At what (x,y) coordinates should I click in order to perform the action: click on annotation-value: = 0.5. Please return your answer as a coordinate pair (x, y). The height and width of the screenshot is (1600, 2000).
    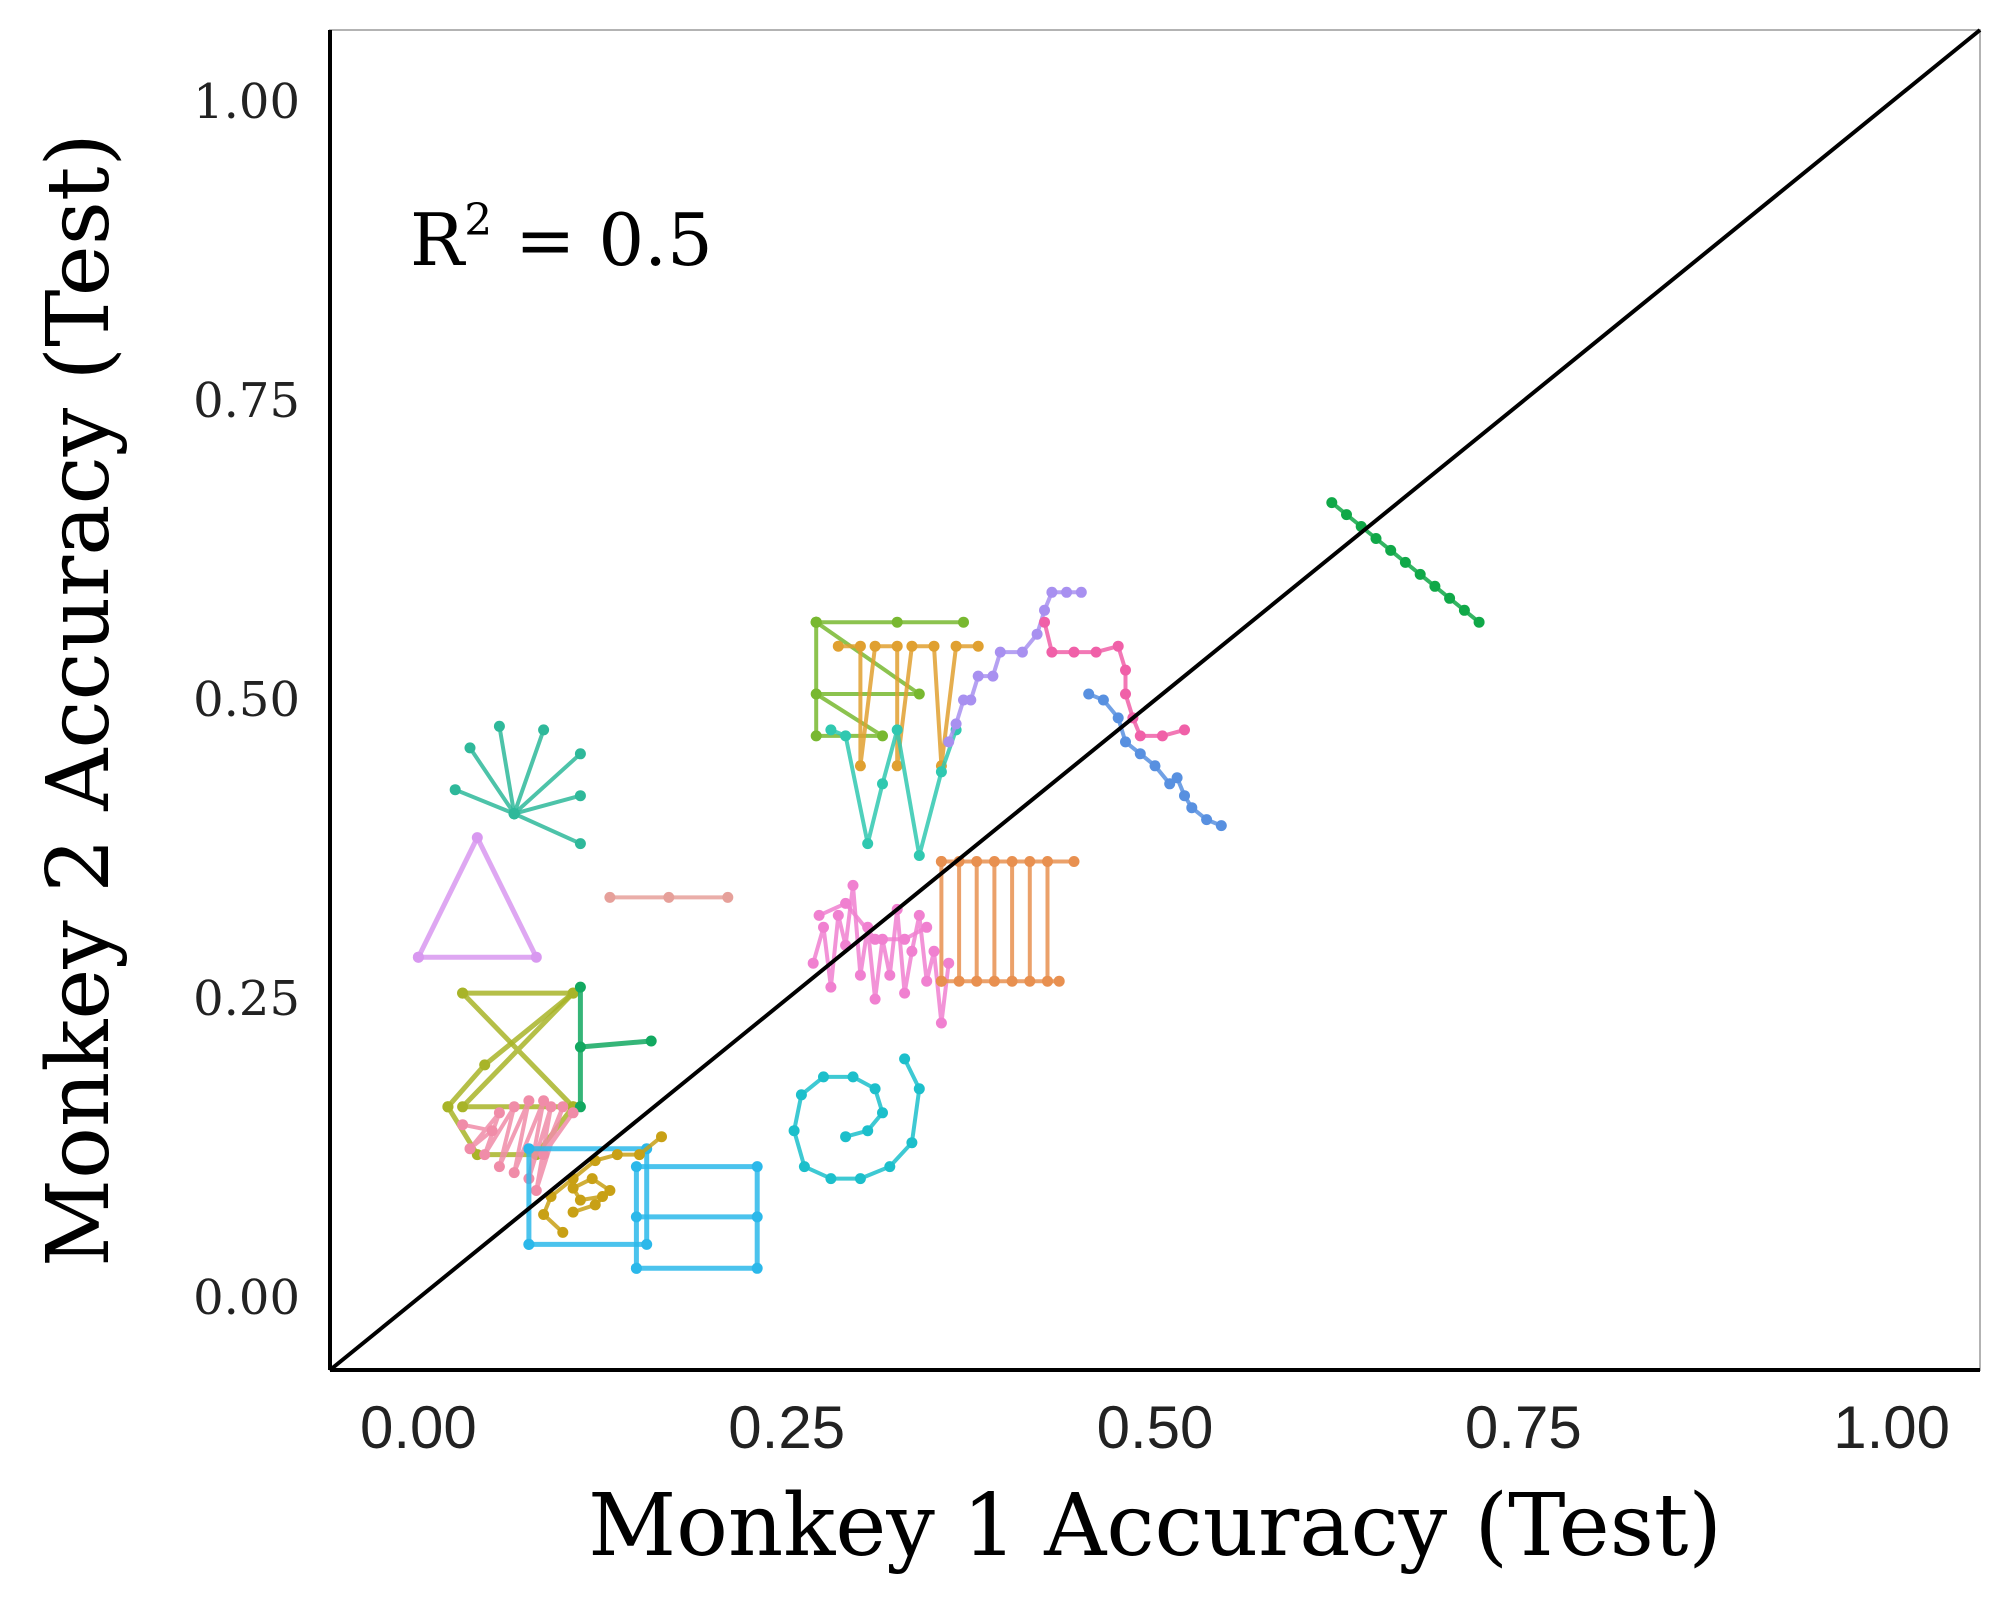
    Looking at the image, I should click on (602, 240).